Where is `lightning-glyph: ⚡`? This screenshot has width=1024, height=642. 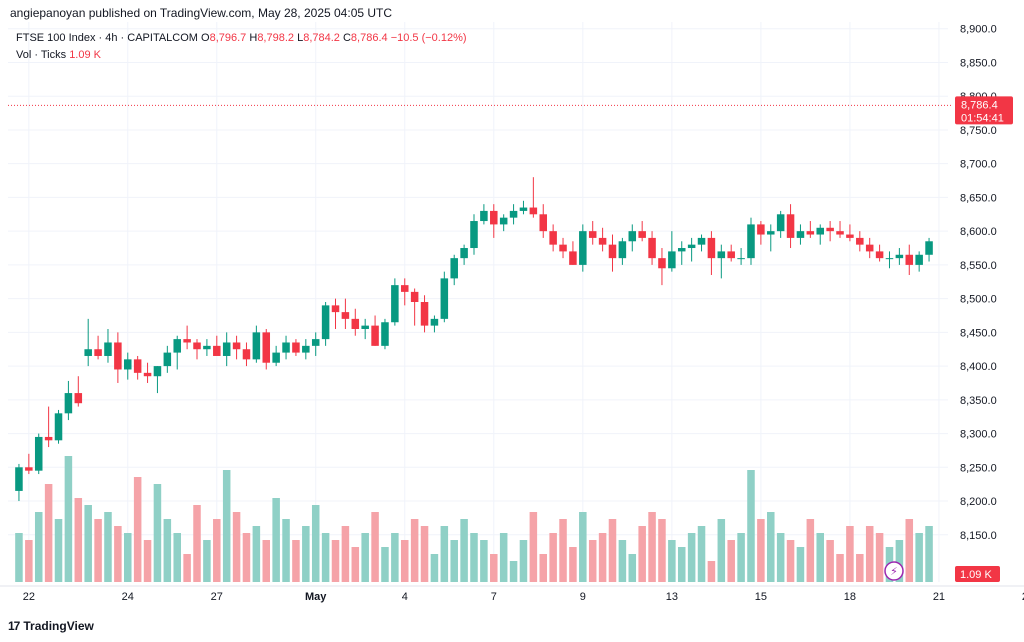
lightning-glyph: ⚡ is located at coordinates (894, 571).